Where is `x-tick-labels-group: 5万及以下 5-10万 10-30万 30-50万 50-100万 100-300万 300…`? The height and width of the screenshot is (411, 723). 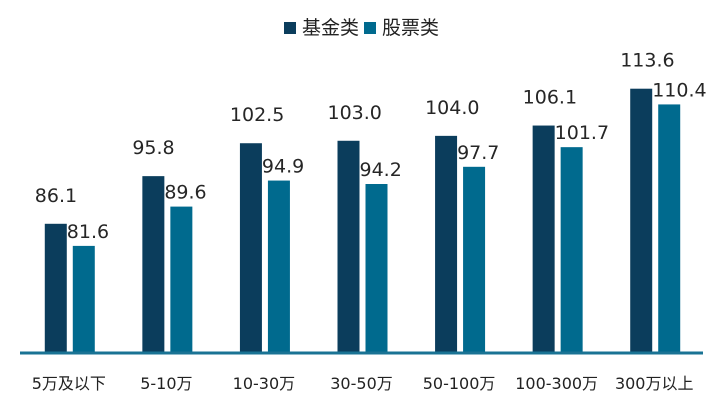
x-tick-labels-group: 5万及以下 5-10万 10-30万 30-50万 50-100万 100-300万 300… is located at coordinates (363, 383).